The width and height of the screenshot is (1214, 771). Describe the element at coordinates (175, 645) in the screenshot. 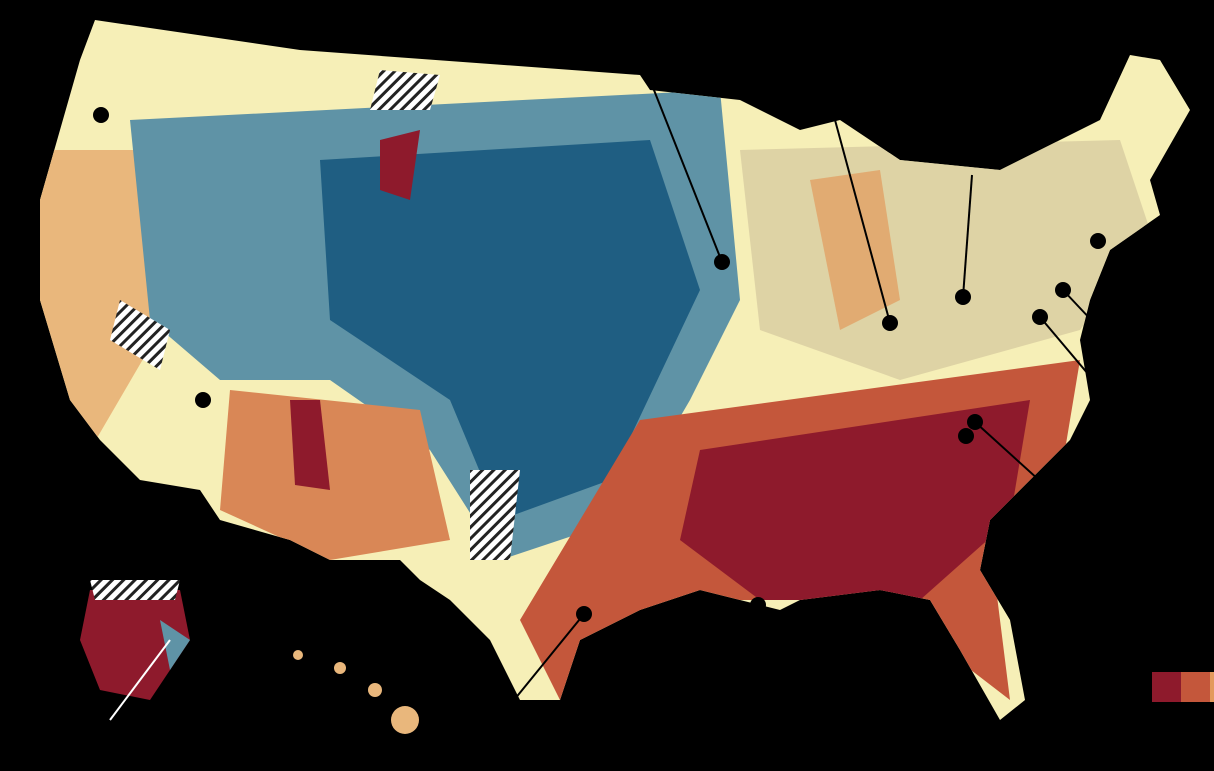

I see `alaska-east` at that location.